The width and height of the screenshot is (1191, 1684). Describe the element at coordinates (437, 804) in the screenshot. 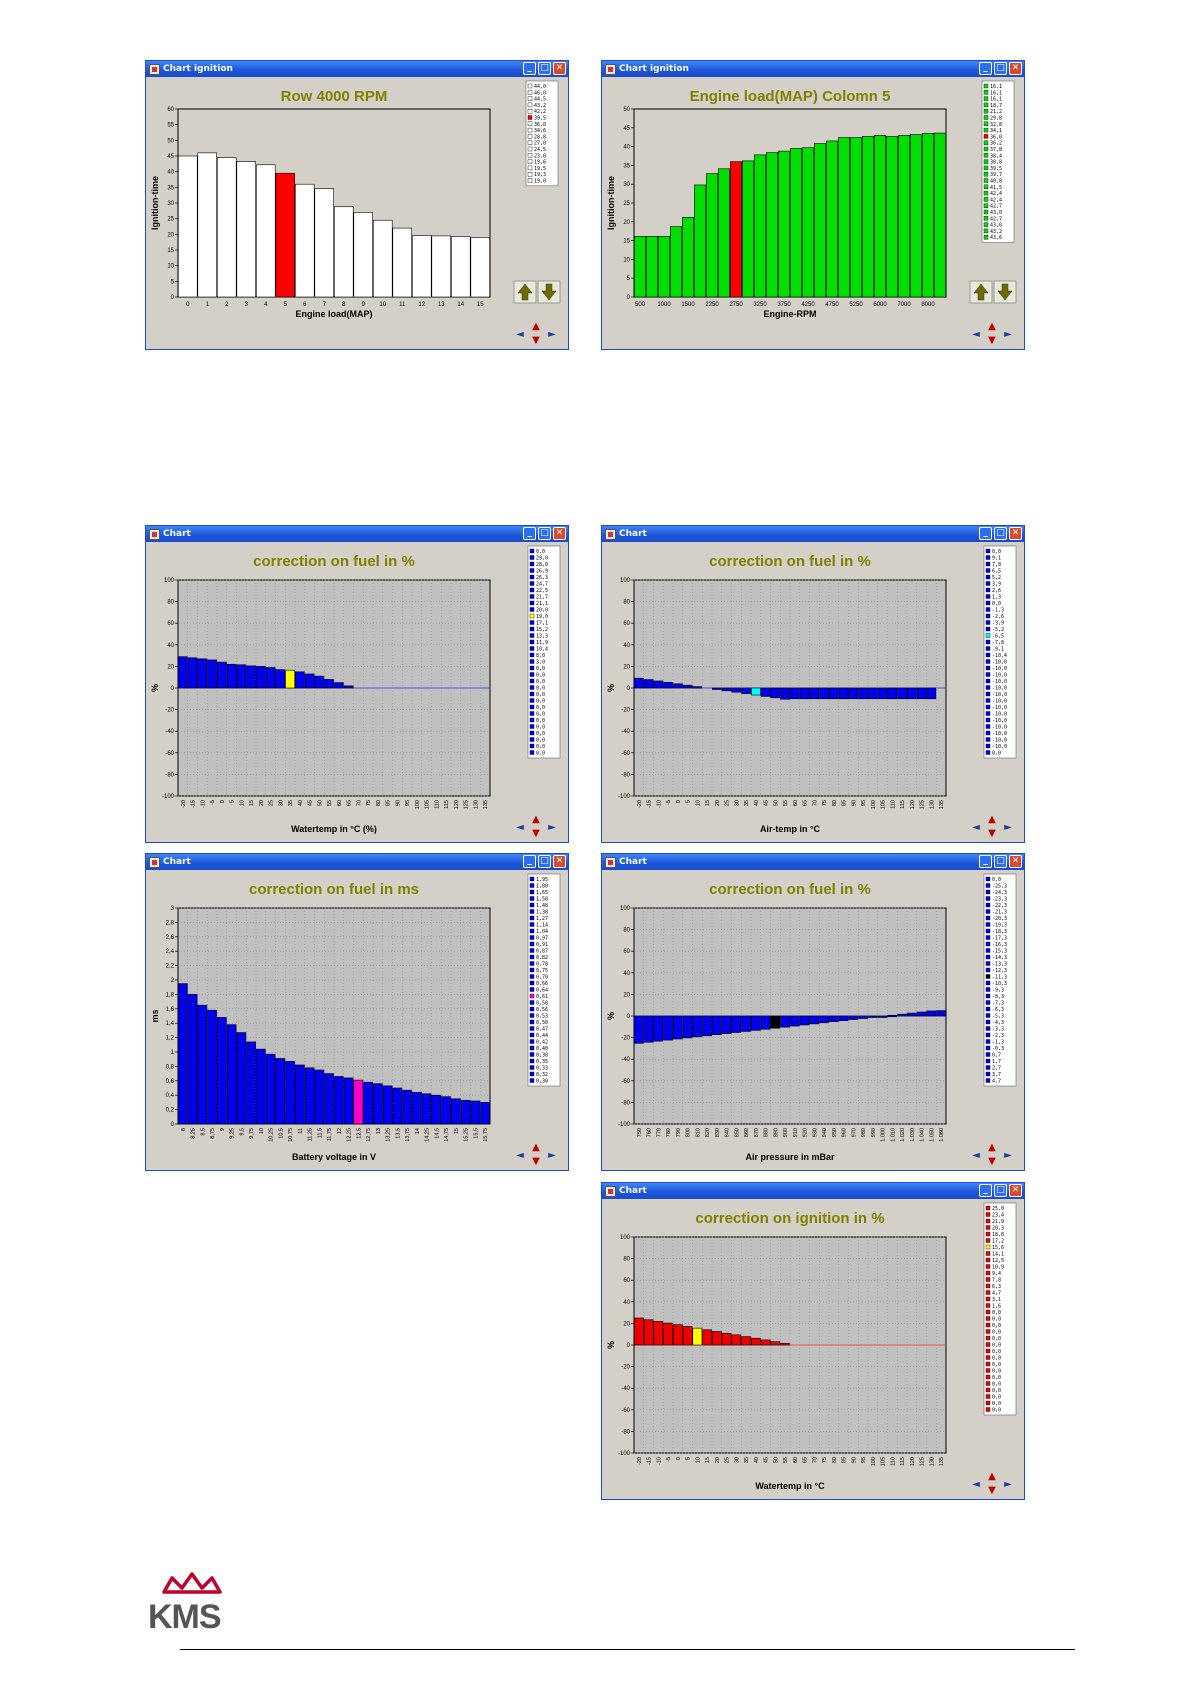

I see `x-tick-label: 110` at that location.